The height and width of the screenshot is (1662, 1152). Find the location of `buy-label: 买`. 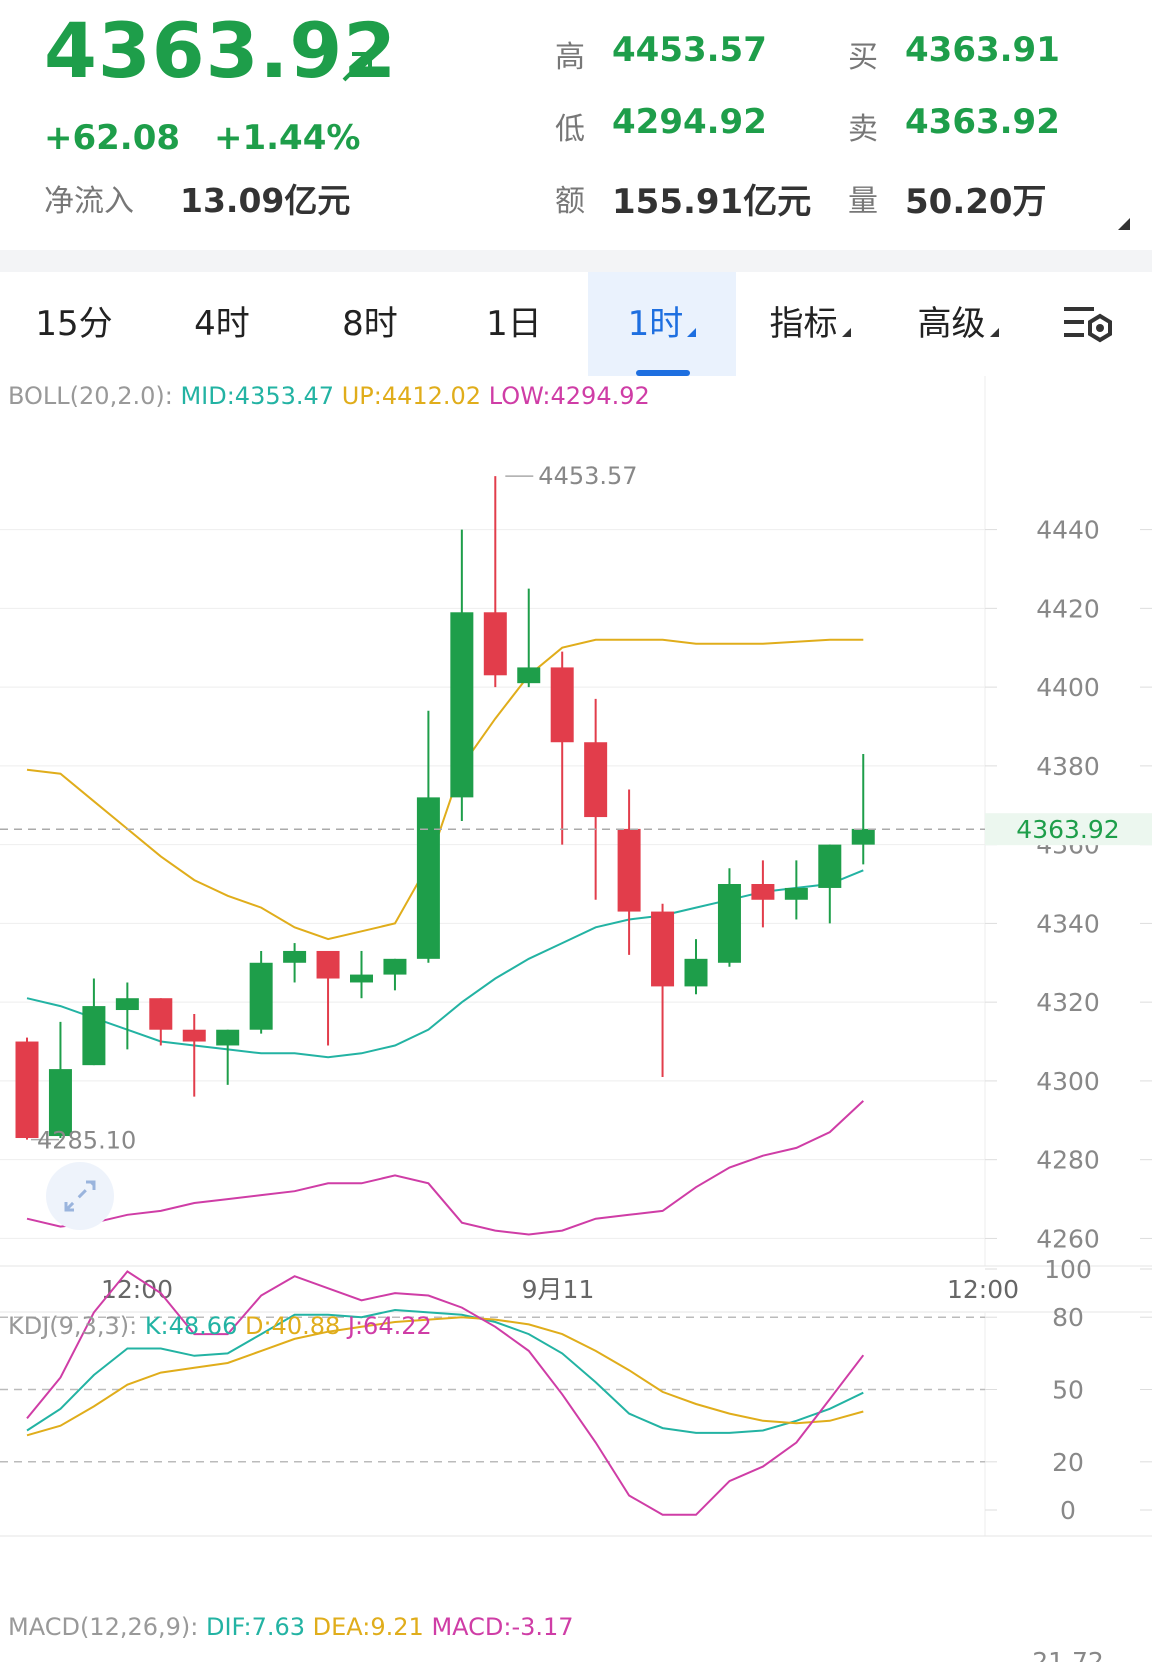

buy-label: 买 is located at coordinates (863, 57).